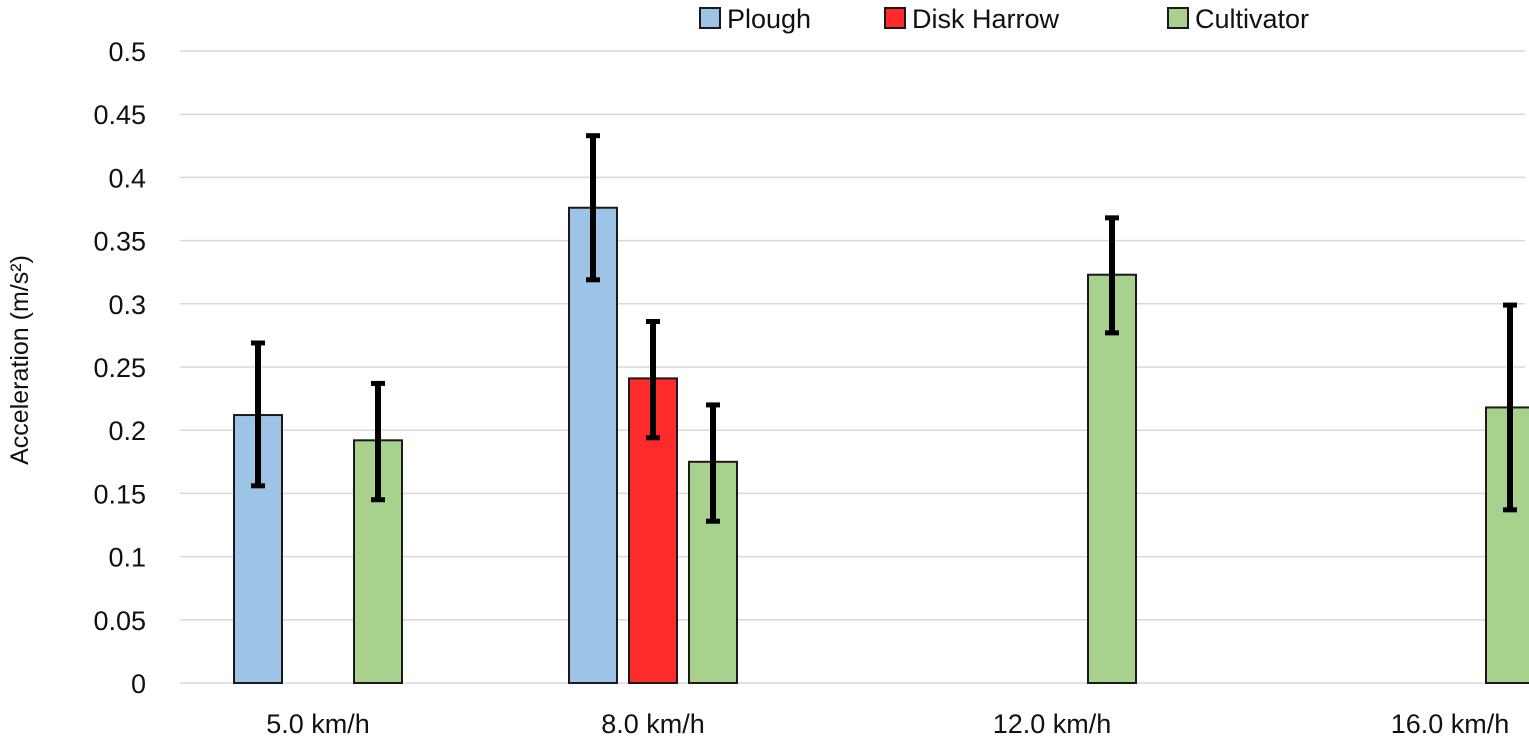 The image size is (1529, 747). I want to click on y-tick-label: 0.5, so click(127, 52).